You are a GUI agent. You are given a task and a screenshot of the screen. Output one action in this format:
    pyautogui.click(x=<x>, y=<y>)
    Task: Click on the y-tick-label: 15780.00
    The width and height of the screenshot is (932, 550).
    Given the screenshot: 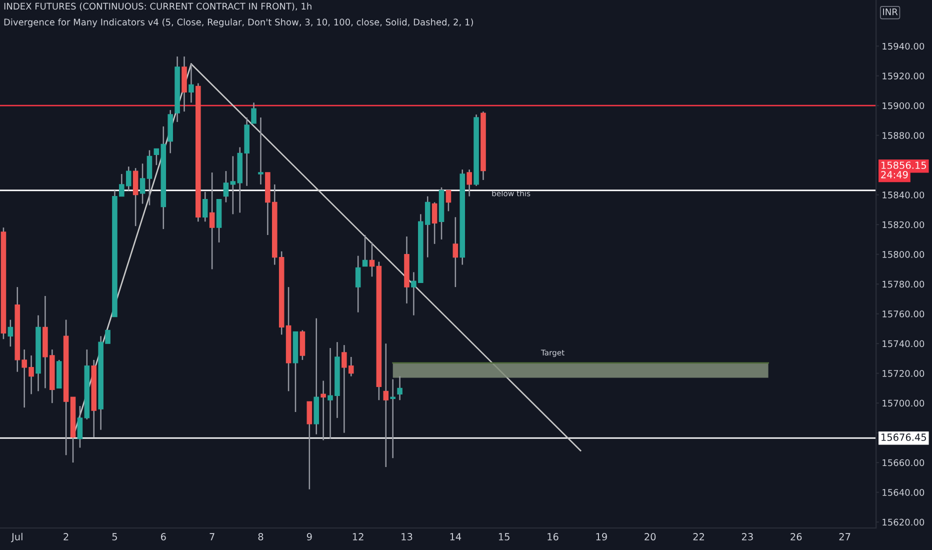 What is the action you would take?
    pyautogui.click(x=903, y=284)
    